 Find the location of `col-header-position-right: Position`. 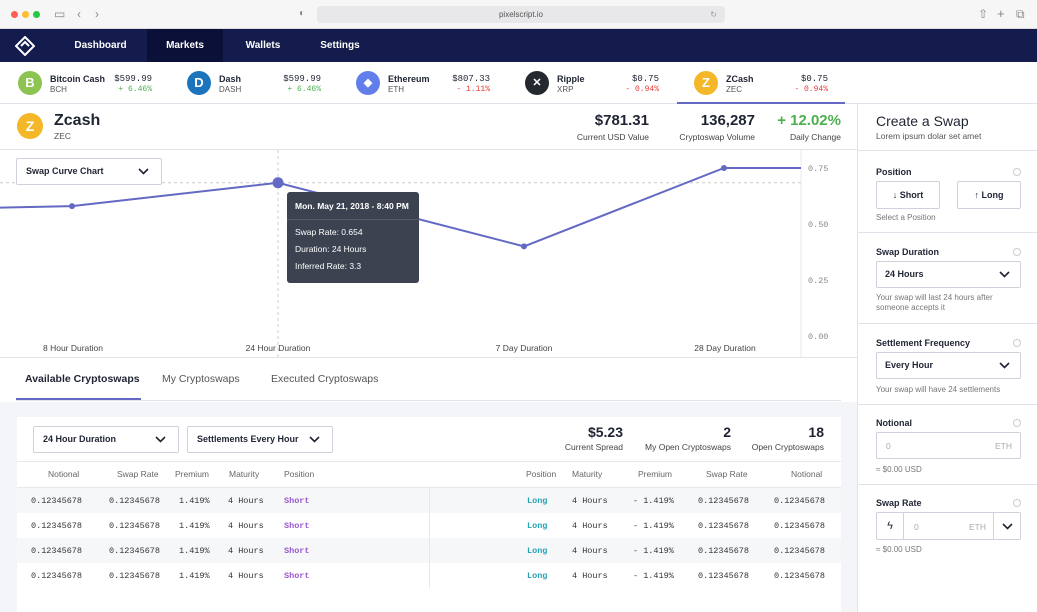

col-header-position-right: Position is located at coordinates (541, 474).